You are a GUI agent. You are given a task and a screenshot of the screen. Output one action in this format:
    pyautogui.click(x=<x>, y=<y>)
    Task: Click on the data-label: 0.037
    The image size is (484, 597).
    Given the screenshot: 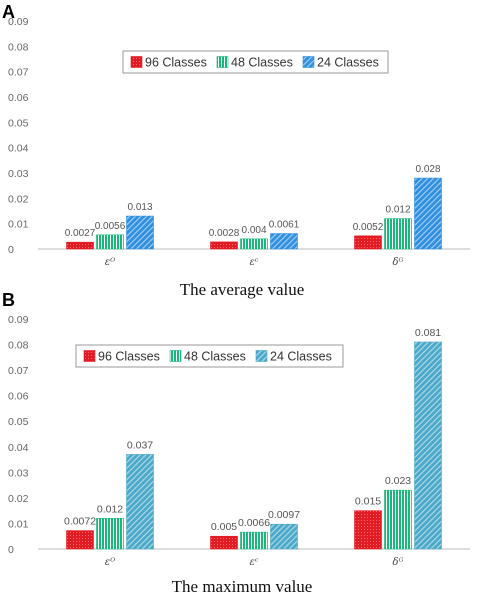 What is the action you would take?
    pyautogui.click(x=140, y=445)
    